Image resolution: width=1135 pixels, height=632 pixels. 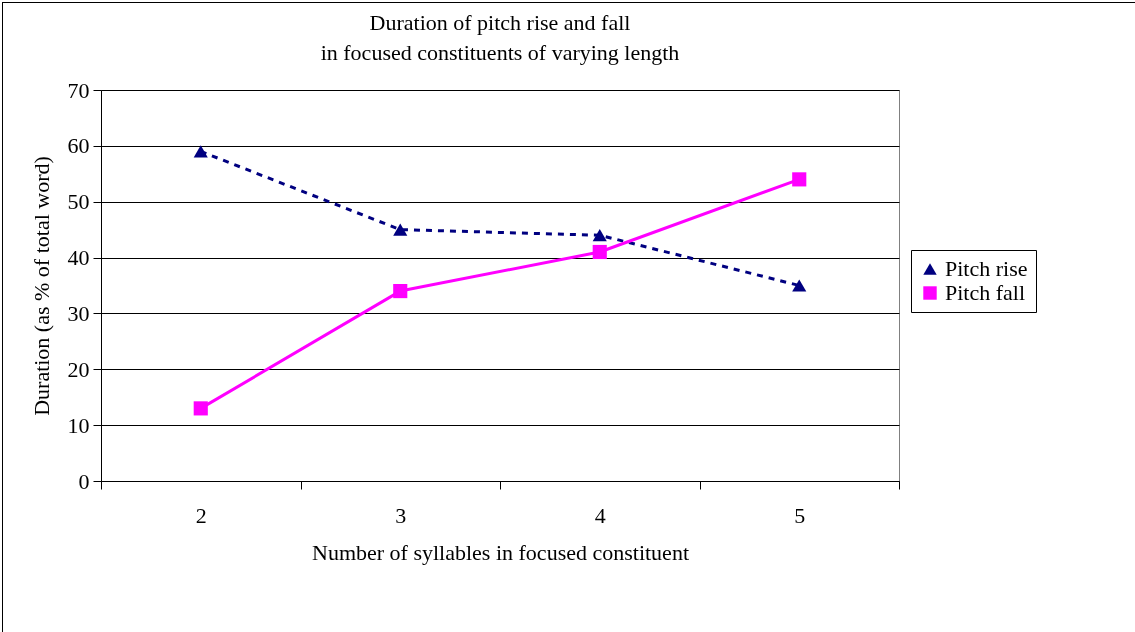 I want to click on y-tick-label: 70, so click(x=78, y=90).